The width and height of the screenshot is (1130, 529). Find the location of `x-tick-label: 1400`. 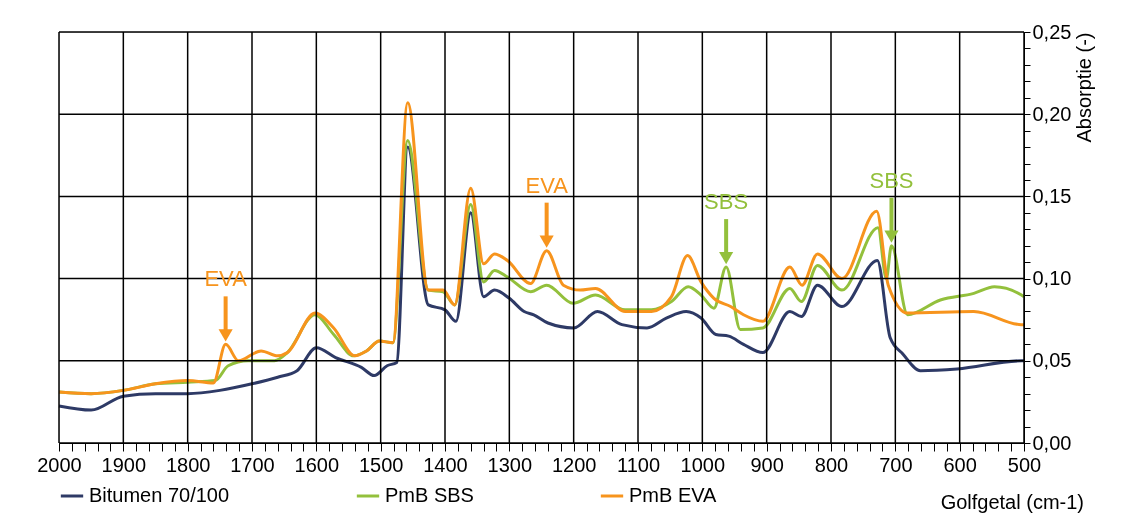

x-tick-label: 1400 is located at coordinates (445, 464).